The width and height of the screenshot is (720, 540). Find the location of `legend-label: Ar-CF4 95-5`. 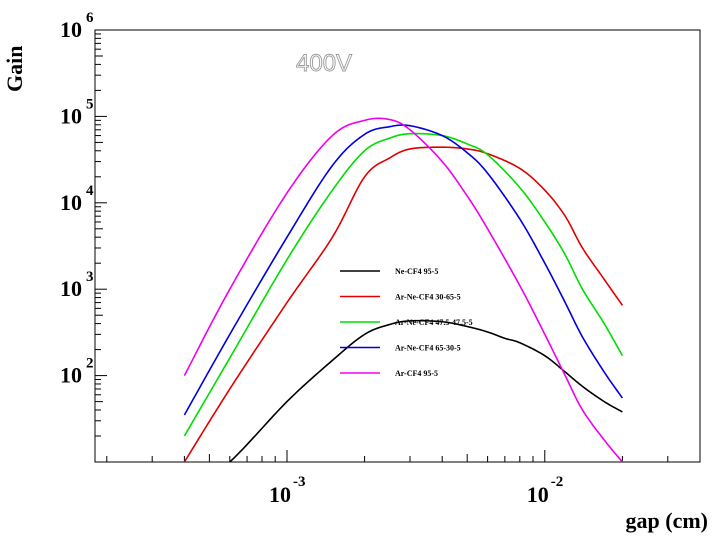

legend-label: Ar-CF4 95-5 is located at coordinates (416, 373).